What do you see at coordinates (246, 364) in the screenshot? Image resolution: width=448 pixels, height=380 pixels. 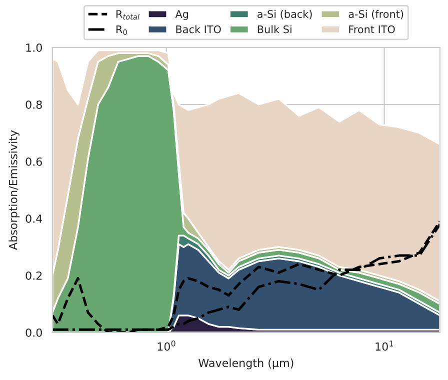 I see `x-axis-title: Wavelength (μm)` at bounding box center [246, 364].